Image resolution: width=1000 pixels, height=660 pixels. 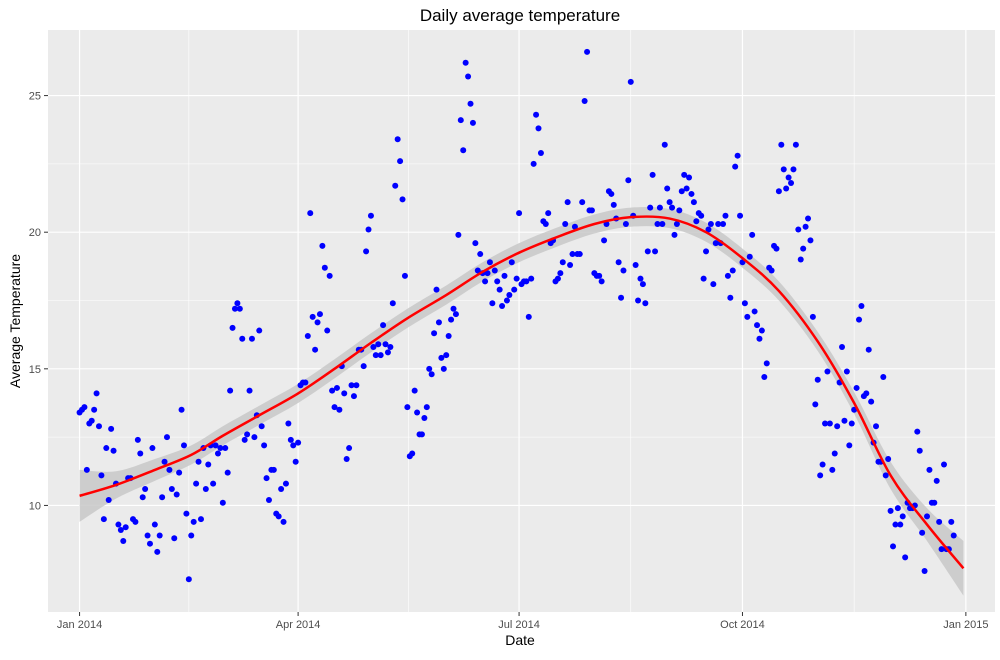 I want to click on y-tick-label: 25, so click(x=35, y=97).